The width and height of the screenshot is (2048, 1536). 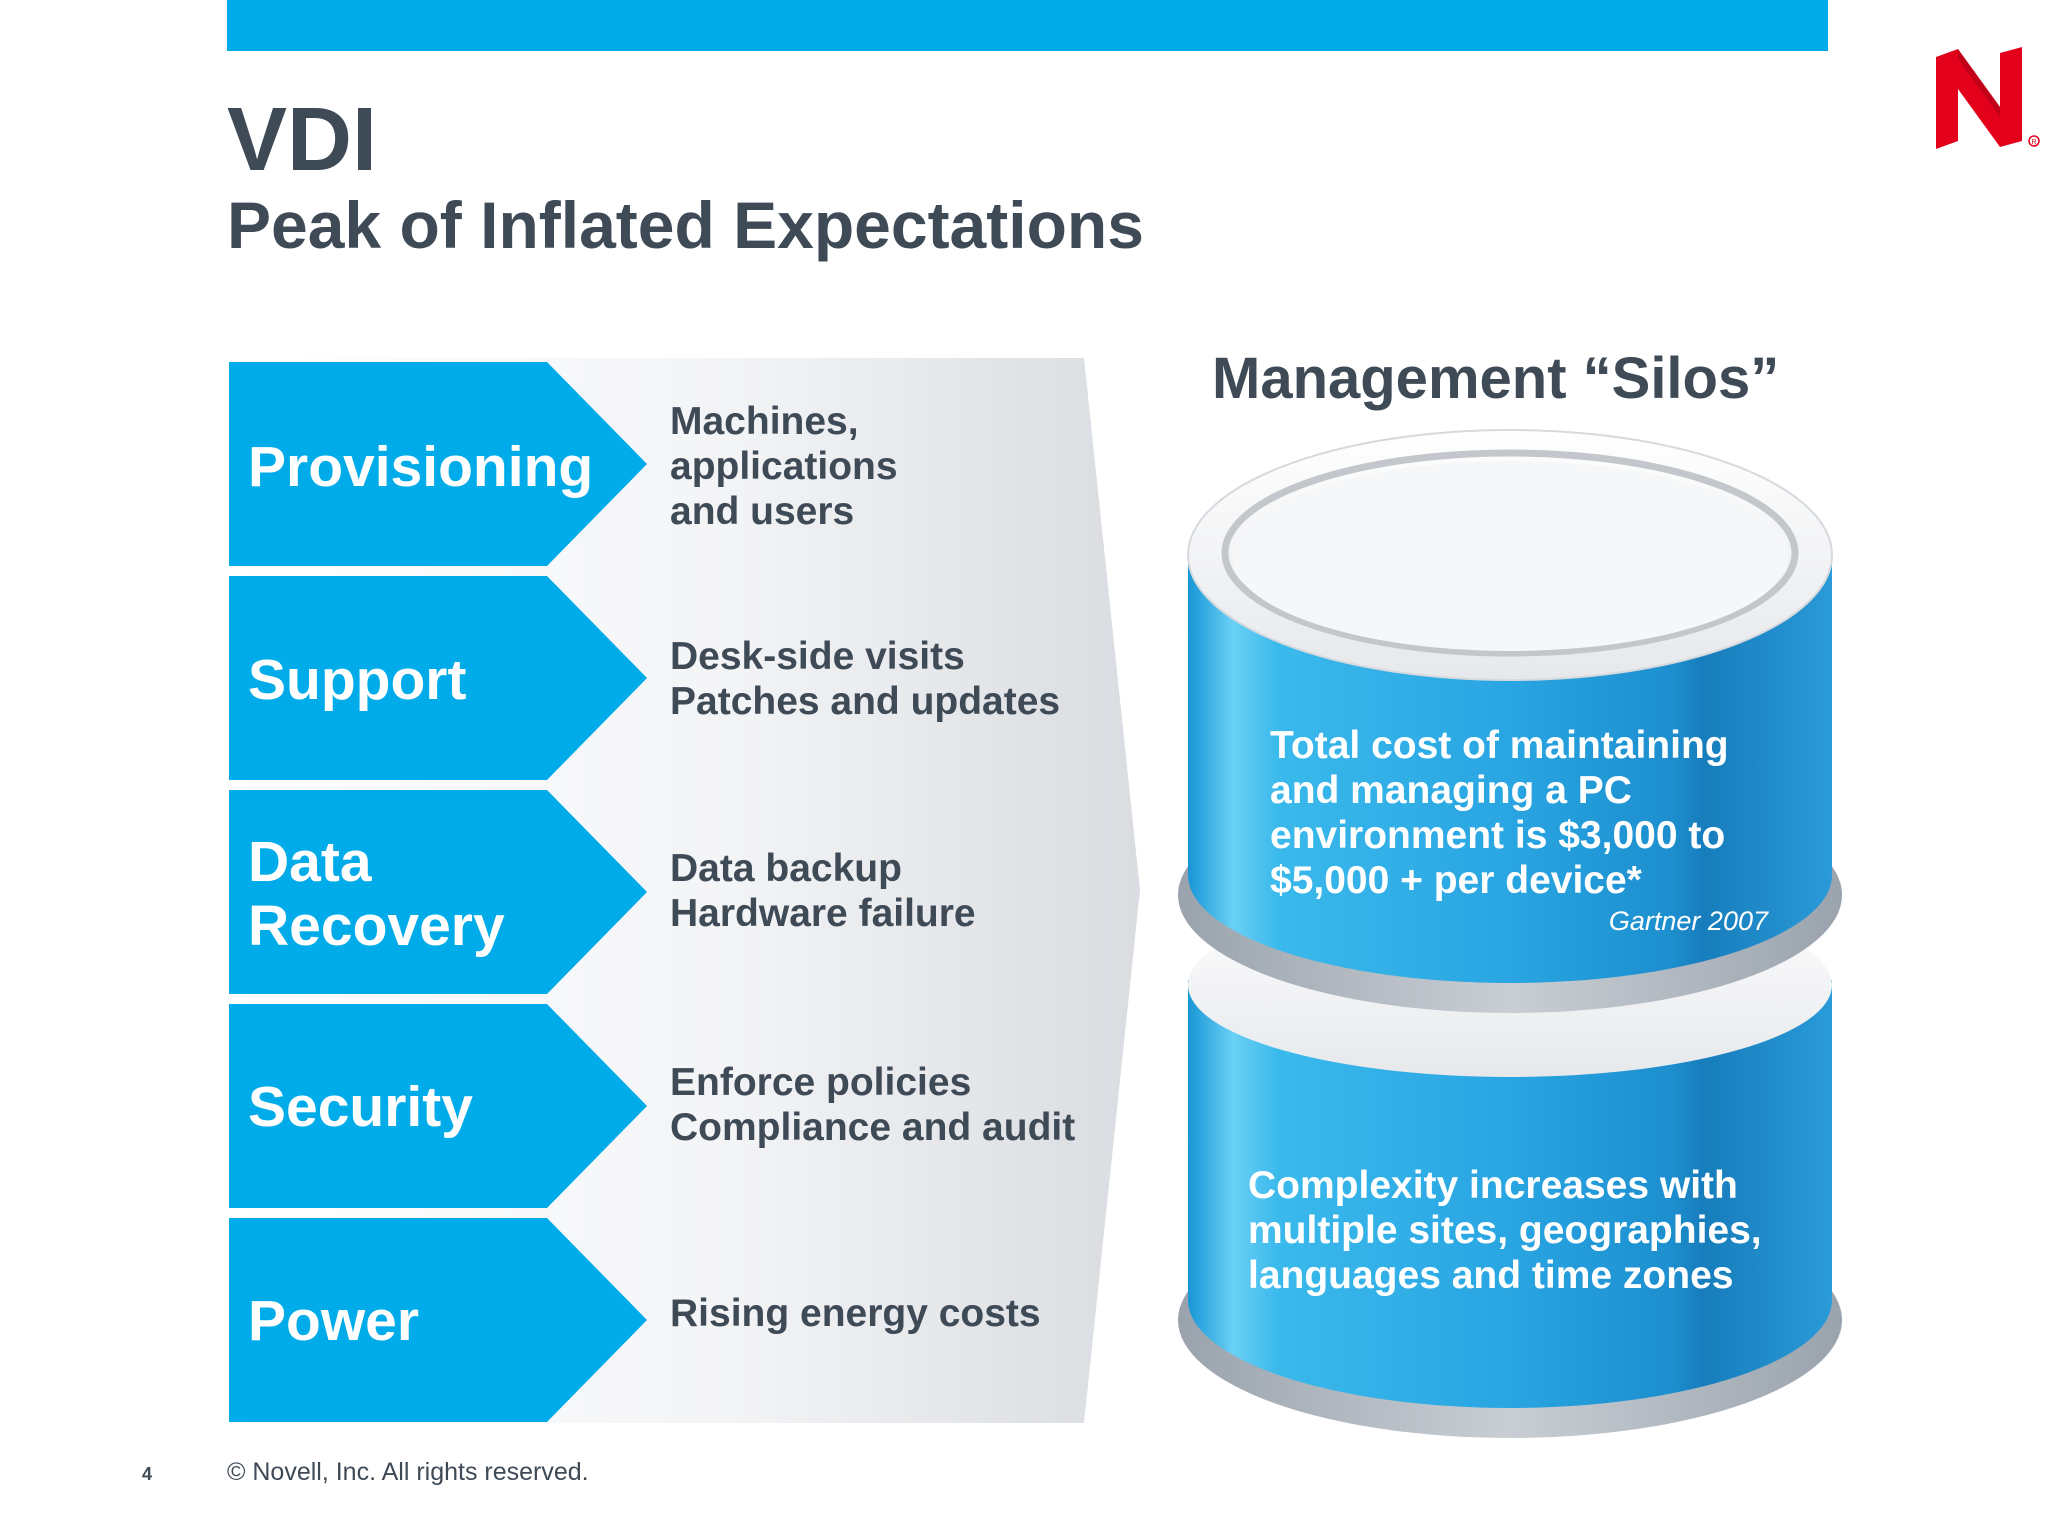 What do you see at coordinates (2033, 142) in the screenshot?
I see `svg-text: R` at bounding box center [2033, 142].